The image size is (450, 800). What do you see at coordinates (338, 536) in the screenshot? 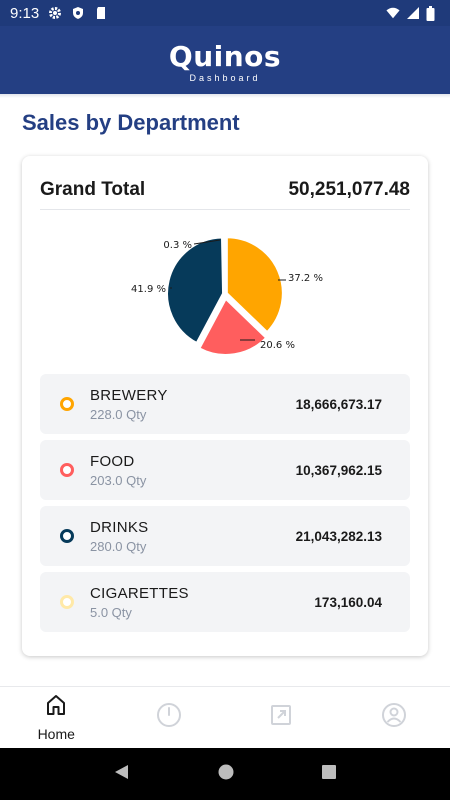
I see `department-amount: 21,043,282.13` at bounding box center [338, 536].